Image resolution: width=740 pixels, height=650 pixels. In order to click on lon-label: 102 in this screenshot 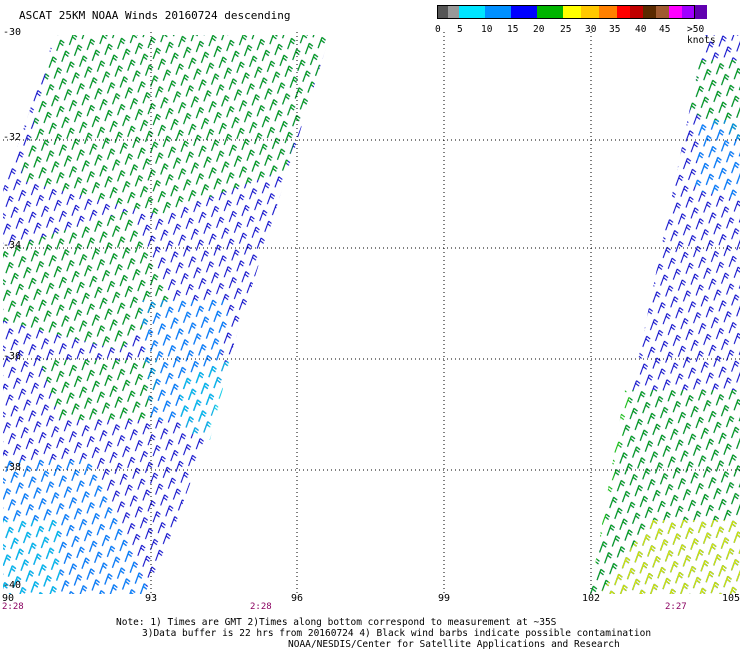, I will do `click(591, 598)`.